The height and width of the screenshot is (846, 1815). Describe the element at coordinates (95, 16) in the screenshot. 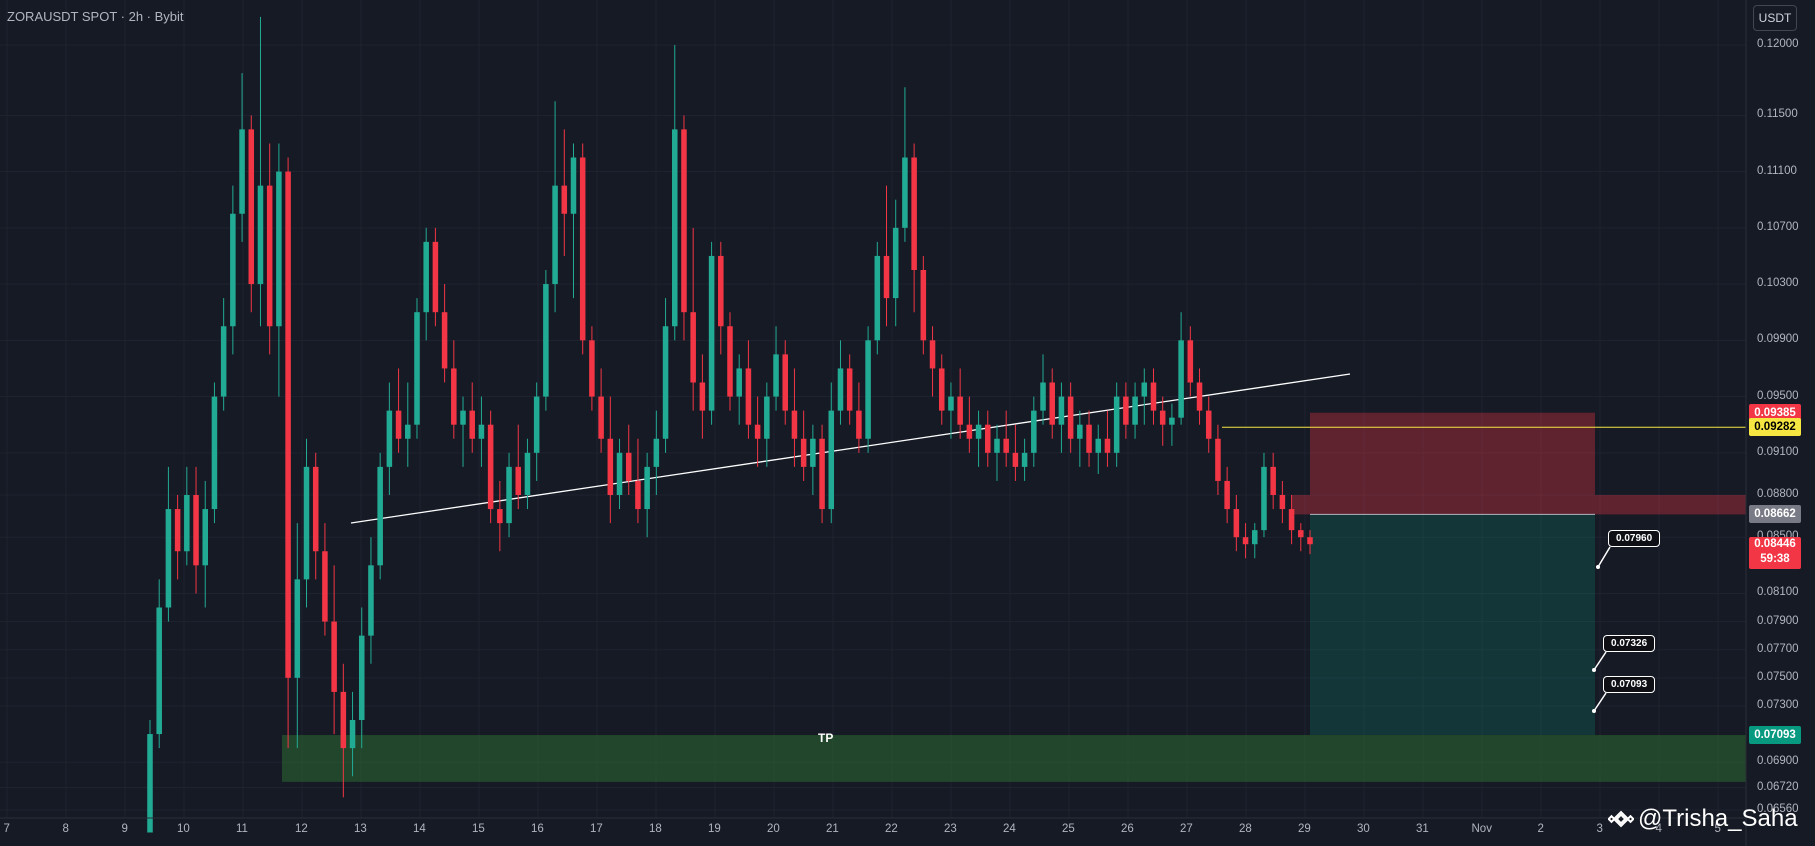

I see `symbol-title: ZORAUSDT SPOT · 2h · Bybit` at that location.